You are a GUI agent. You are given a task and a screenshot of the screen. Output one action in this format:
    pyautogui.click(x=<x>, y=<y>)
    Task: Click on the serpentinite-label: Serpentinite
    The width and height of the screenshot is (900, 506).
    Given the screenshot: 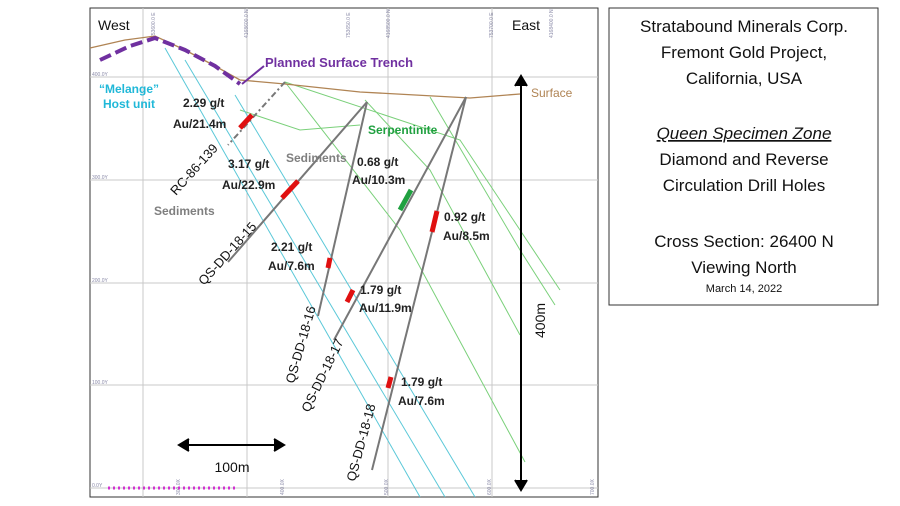 What is the action you would take?
    pyautogui.click(x=403, y=130)
    